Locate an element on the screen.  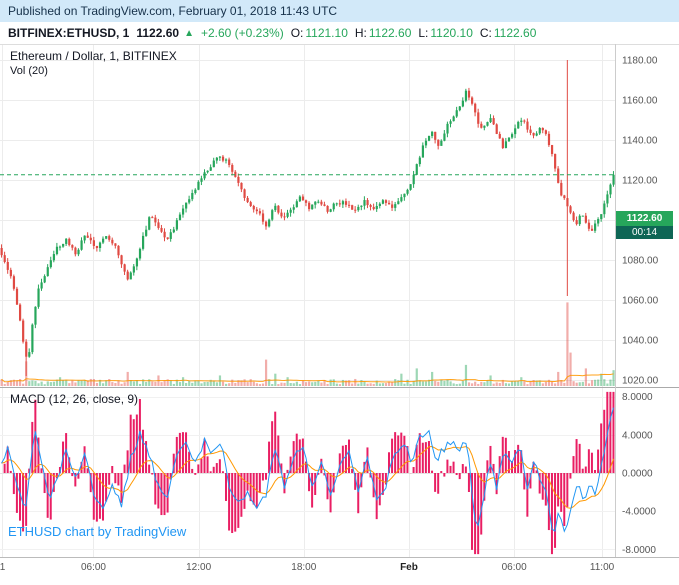
open-value: 1121.10 is located at coordinates (326, 33).